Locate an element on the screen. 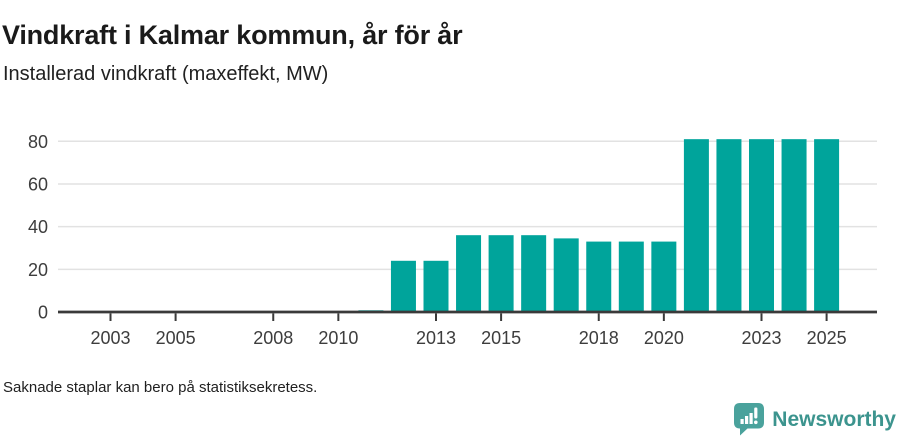 This screenshot has width=900, height=439. y-tick-label: 60 is located at coordinates (38, 184).